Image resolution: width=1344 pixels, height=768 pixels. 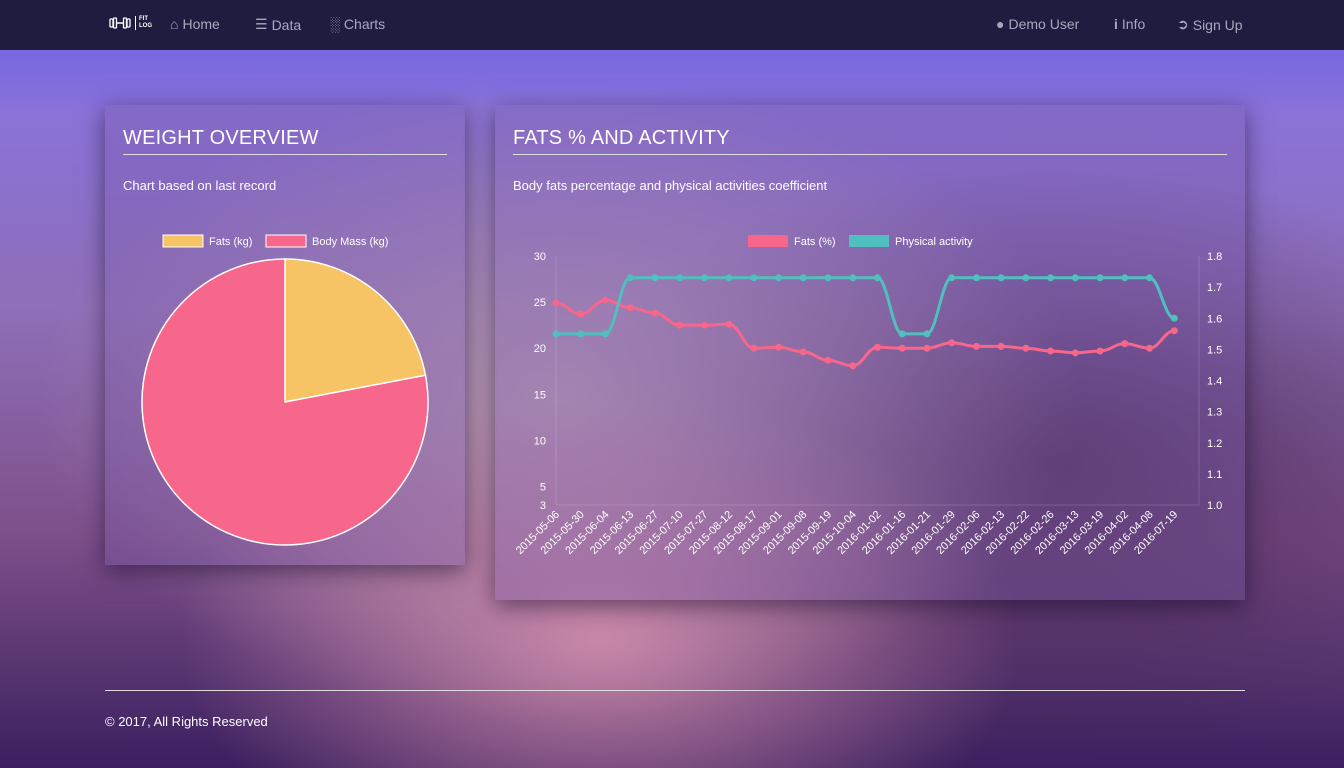 I want to click on sign-in-icon: ➲, so click(x=1183, y=24).